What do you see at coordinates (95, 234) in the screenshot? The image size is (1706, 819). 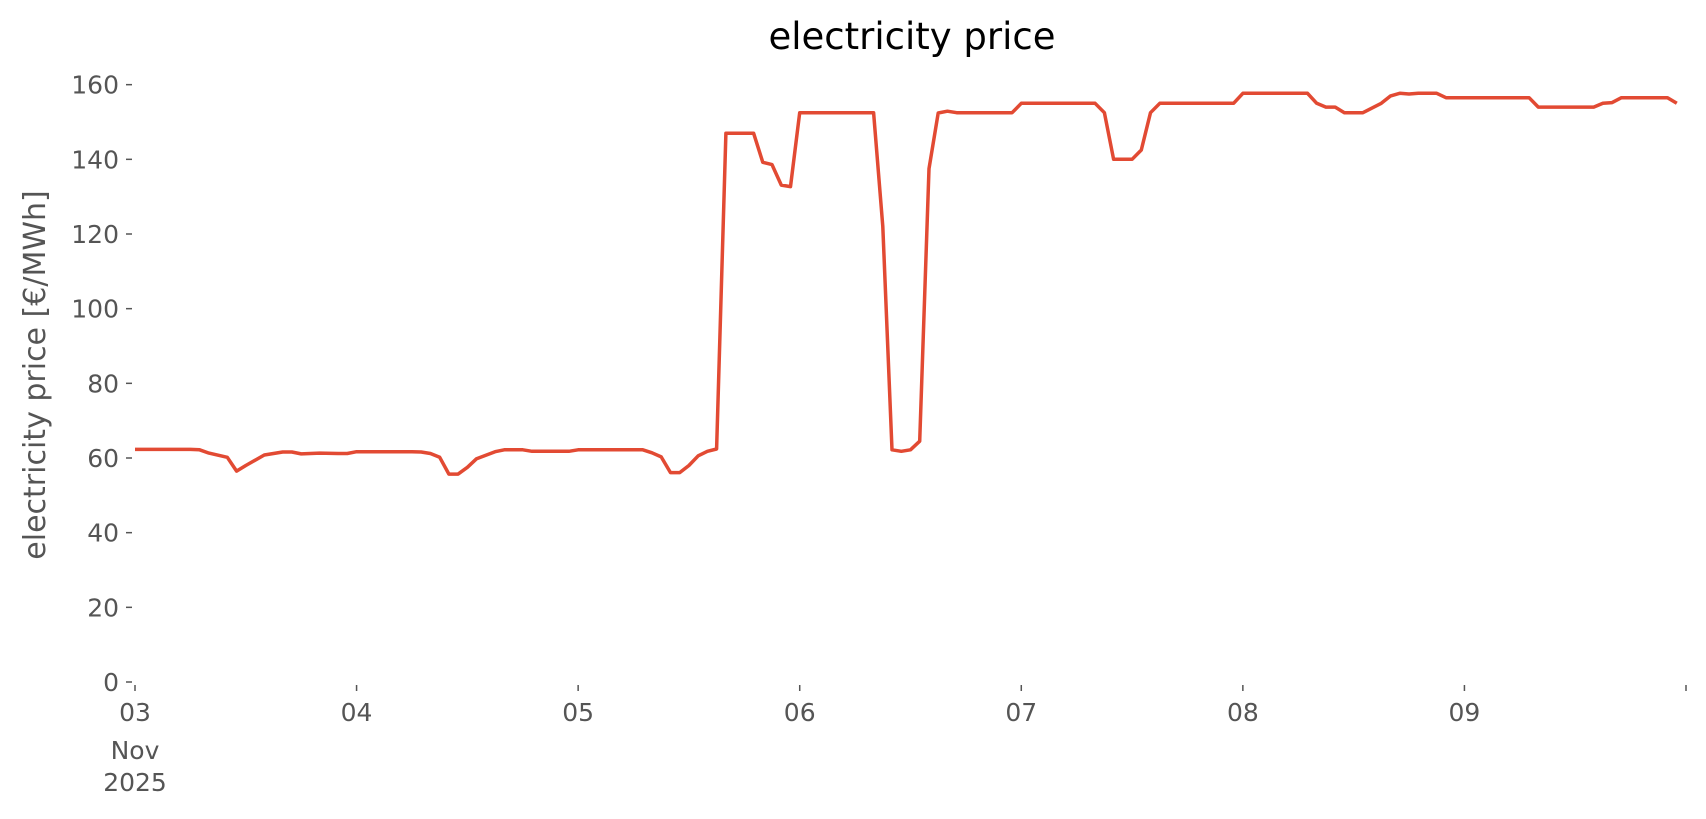 I see `y-tick-label: 120` at bounding box center [95, 234].